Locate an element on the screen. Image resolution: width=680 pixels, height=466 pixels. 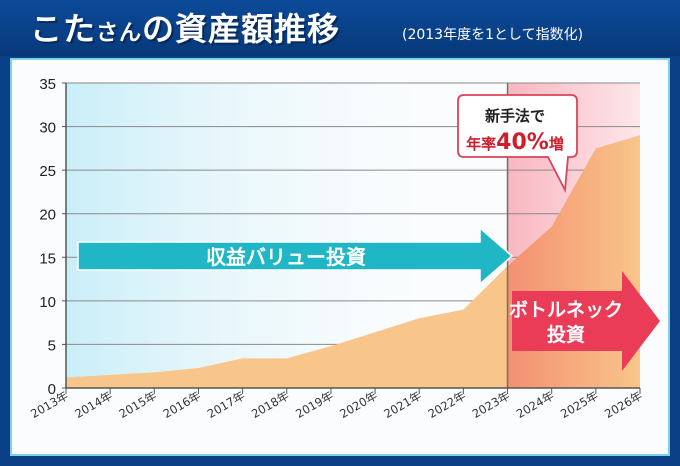
chart-title-part-small: さん is located at coordinates (119, 33).